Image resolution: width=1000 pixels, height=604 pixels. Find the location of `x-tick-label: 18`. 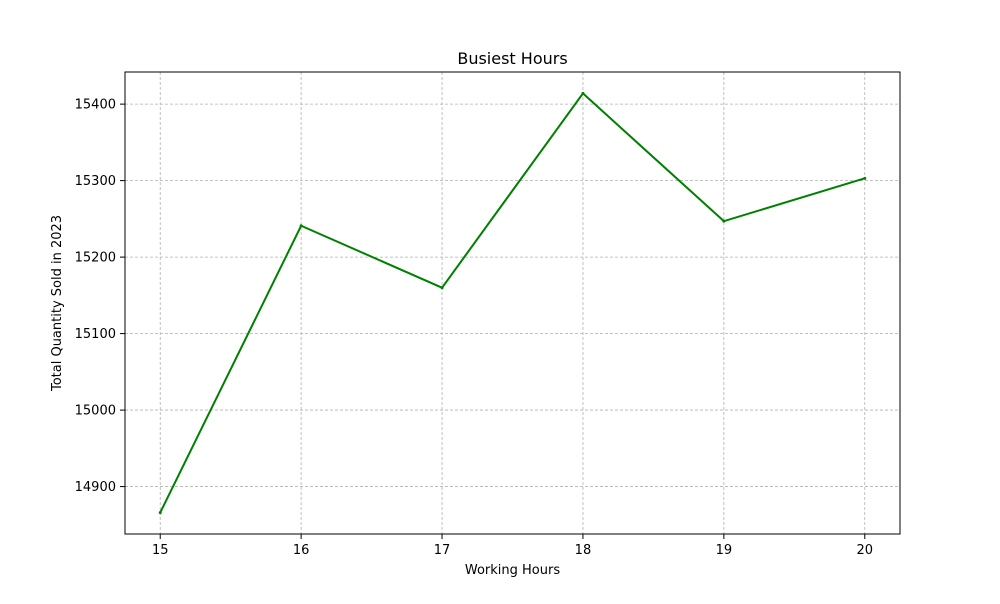

x-tick-label: 18 is located at coordinates (583, 550).